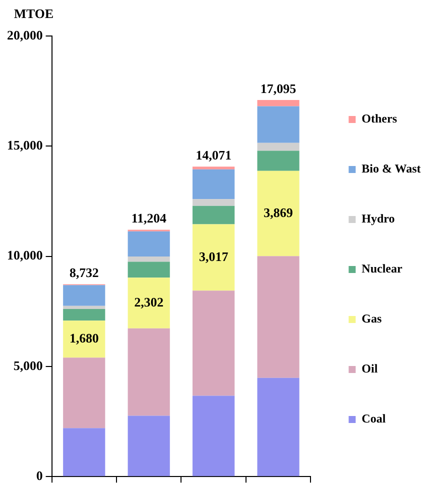  I want to click on data-label: 1,680, so click(84, 338).